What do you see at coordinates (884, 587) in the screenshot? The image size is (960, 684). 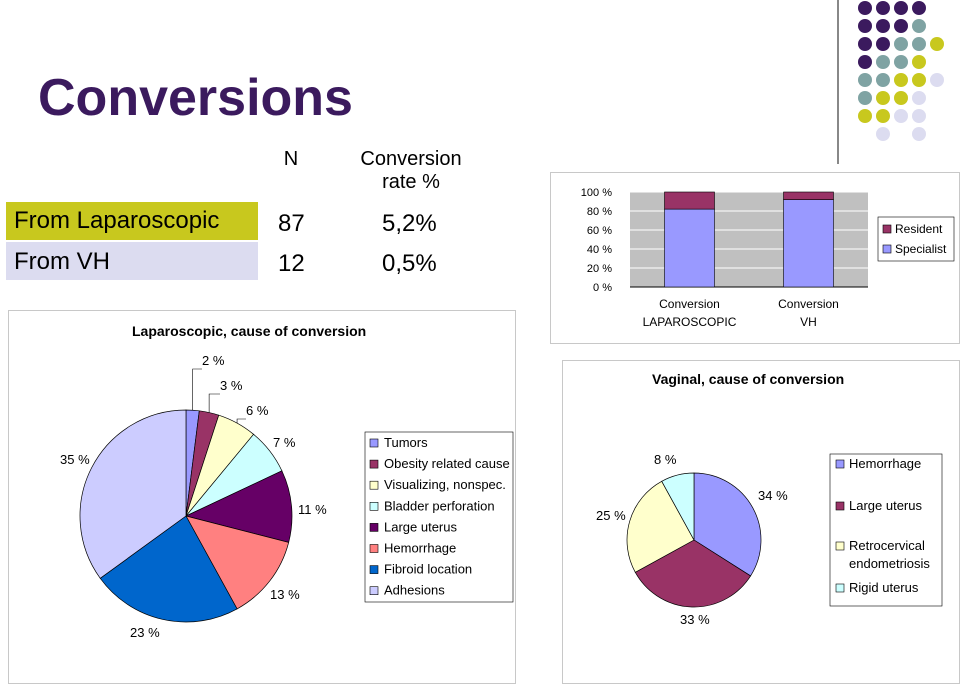 I see `vag-legend-label: Rigid uterus` at bounding box center [884, 587].